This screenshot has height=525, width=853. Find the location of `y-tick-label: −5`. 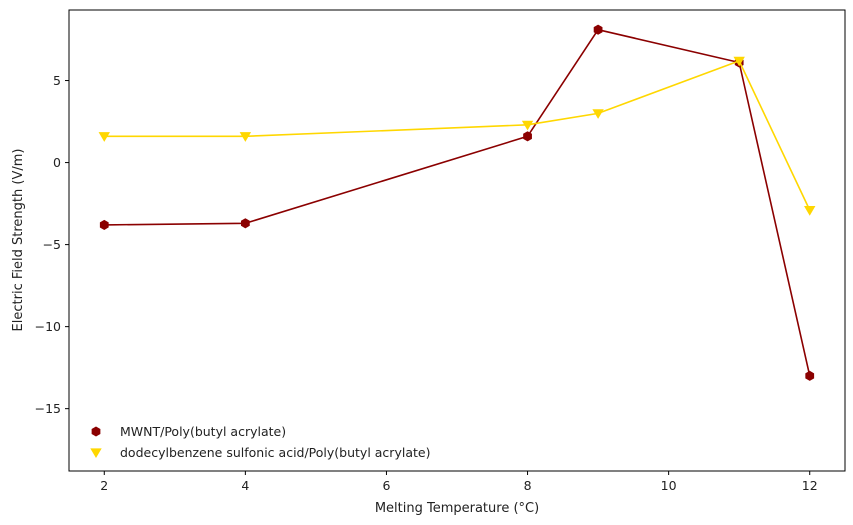

y-tick-label: −5 is located at coordinates (52, 244).